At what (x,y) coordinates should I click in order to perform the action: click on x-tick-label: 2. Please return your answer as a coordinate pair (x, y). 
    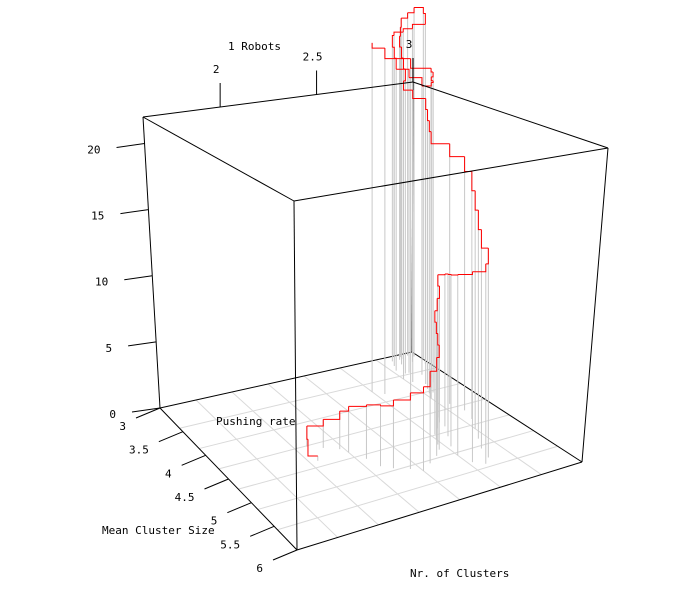
    Looking at the image, I should click on (216, 69).